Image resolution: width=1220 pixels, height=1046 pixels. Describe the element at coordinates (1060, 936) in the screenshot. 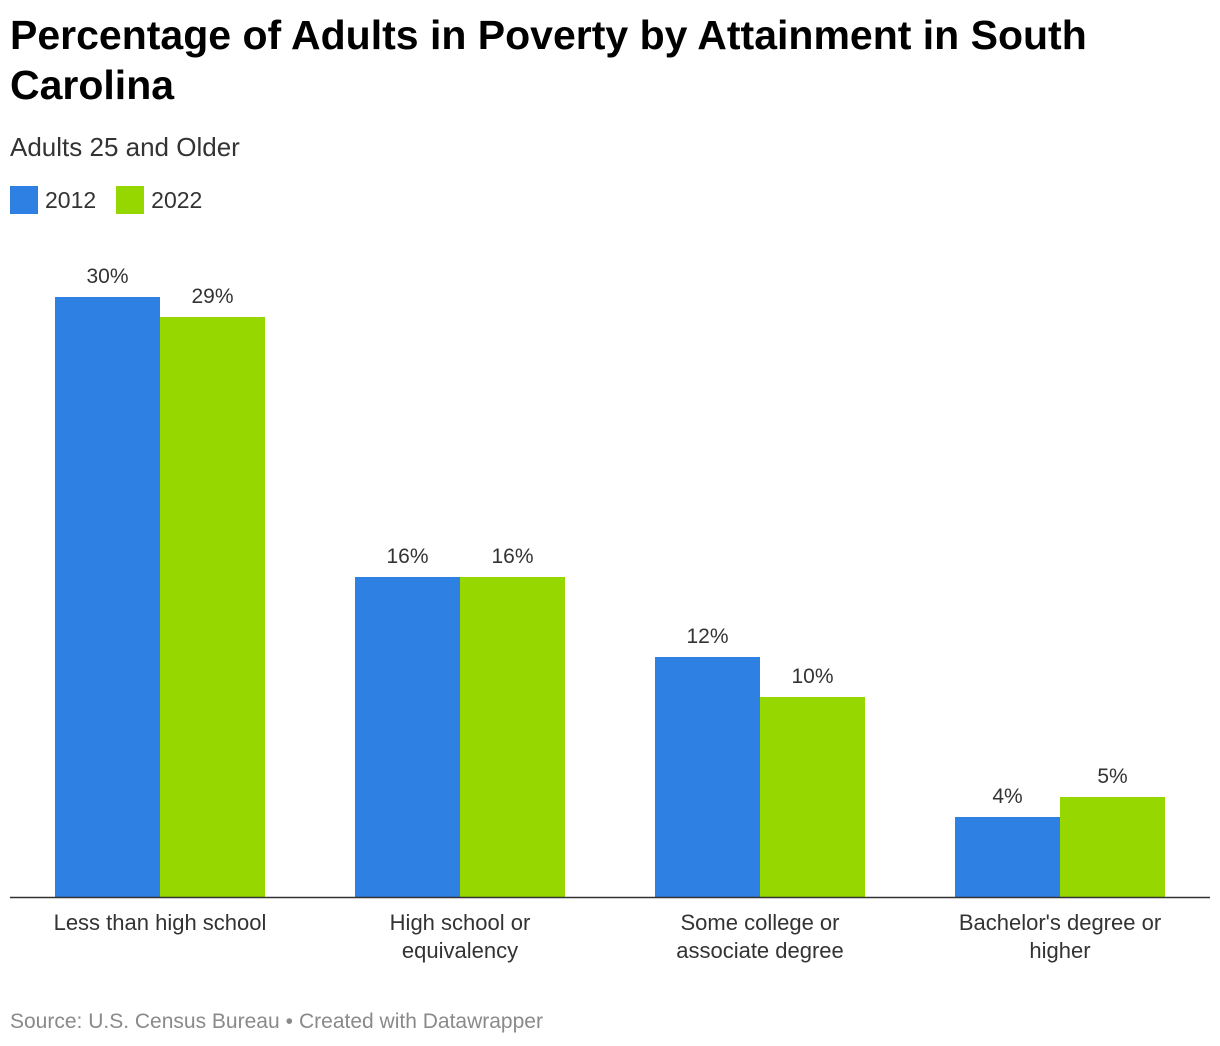

I see `category-label-3: Bachelor's degree or higher` at that location.